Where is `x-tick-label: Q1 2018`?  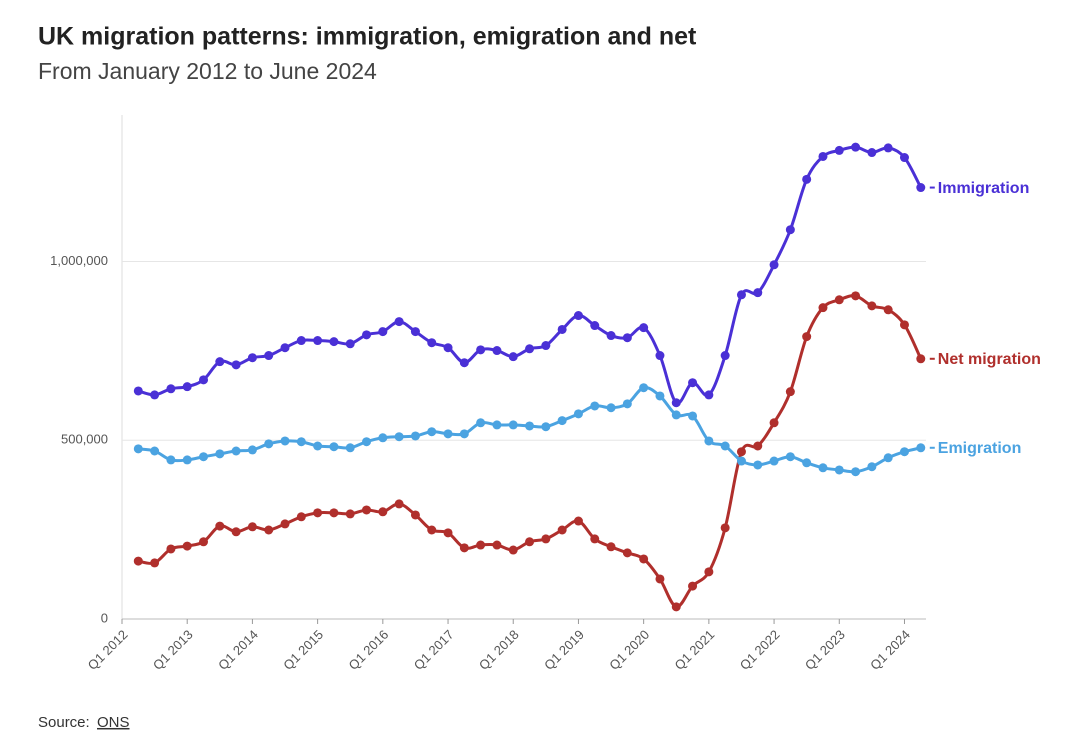
x-tick-label: Q1 2018 is located at coordinates (499, 650).